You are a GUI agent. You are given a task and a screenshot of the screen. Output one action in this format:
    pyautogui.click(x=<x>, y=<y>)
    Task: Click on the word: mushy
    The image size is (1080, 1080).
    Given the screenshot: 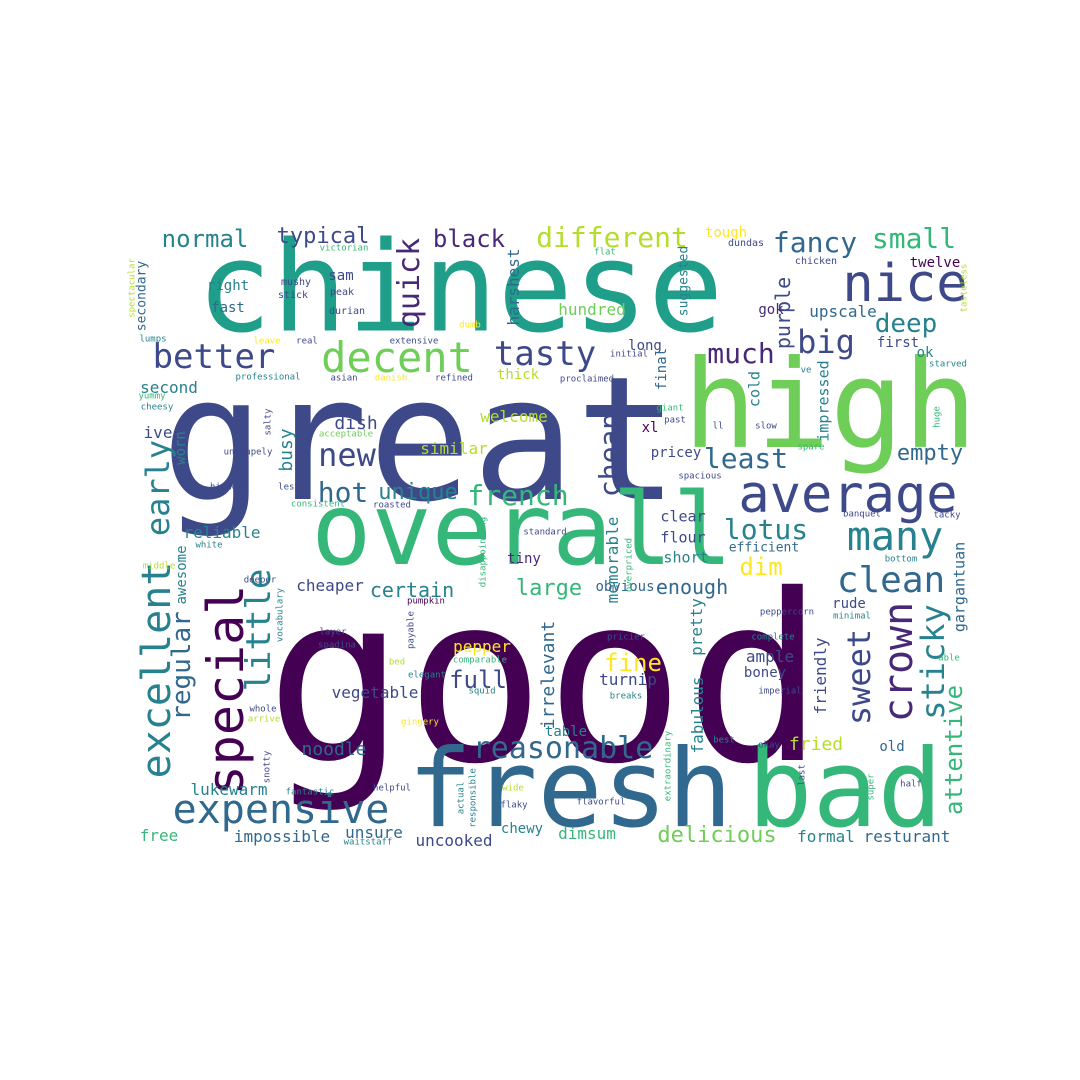 What is the action you would take?
    pyautogui.click(x=296, y=282)
    